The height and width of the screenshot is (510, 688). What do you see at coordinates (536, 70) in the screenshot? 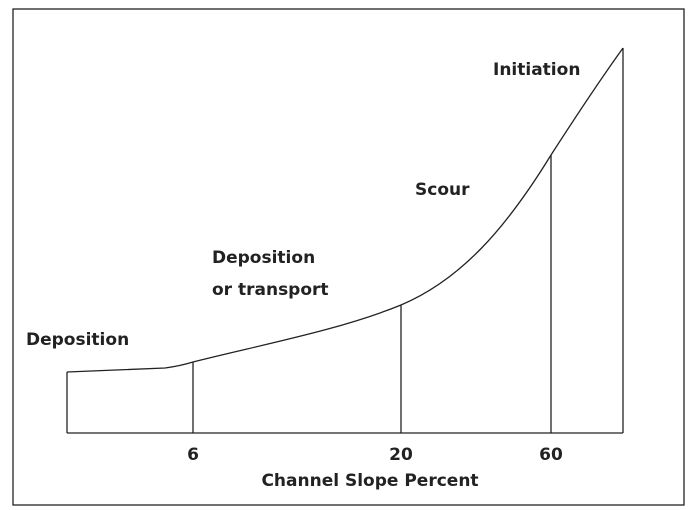
I see `zone-label: Initiation` at bounding box center [536, 70].